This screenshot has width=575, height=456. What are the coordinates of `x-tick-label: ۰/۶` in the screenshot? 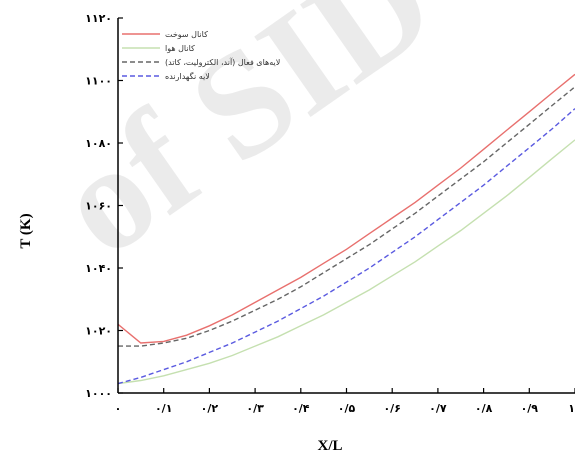 It's located at (391, 408).